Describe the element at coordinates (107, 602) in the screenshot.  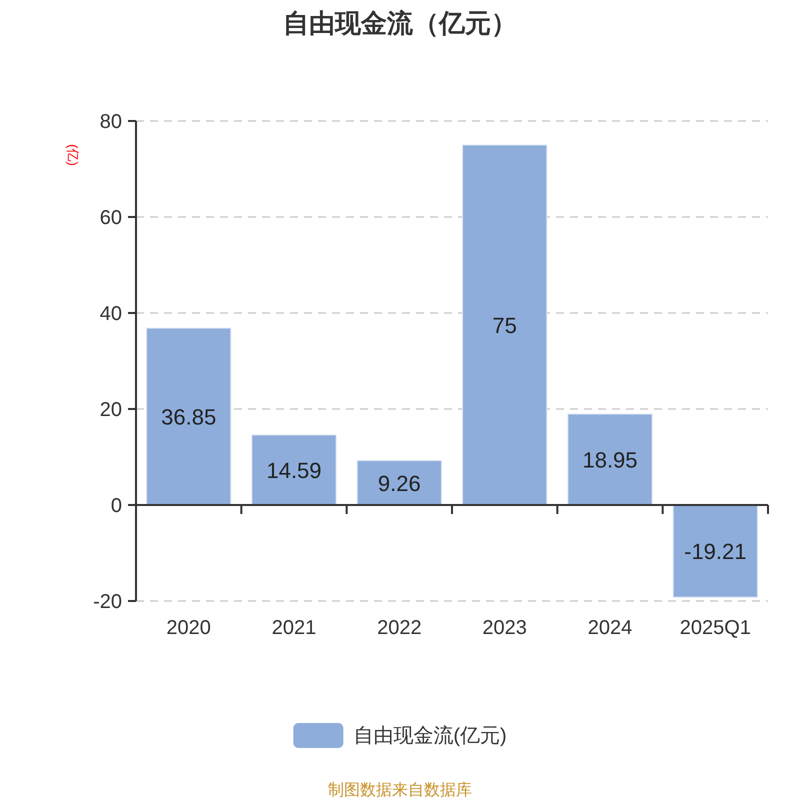
I see `y-tick-label: -20` at that location.